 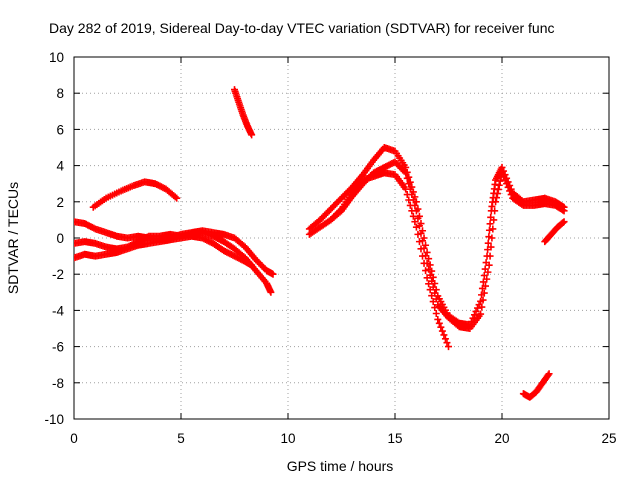 I want to click on y-tick-label: 8, so click(x=60, y=93).